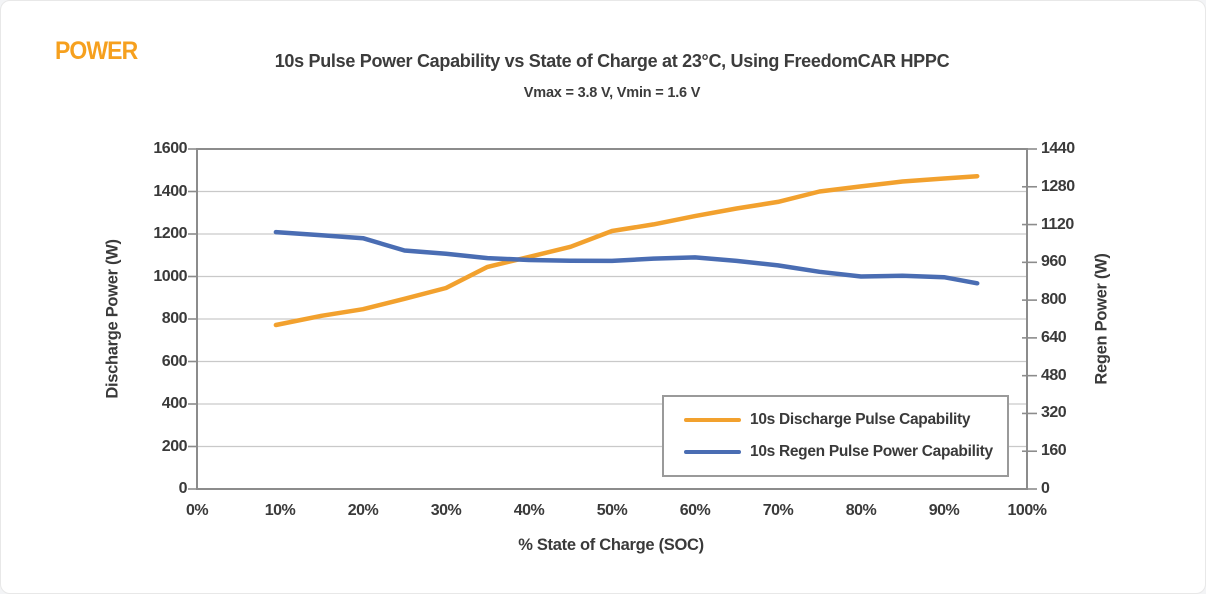 The height and width of the screenshot is (594, 1206). What do you see at coordinates (871, 451) in the screenshot?
I see `legend-label-regen: 10s Regen Pulse Power Capability` at bounding box center [871, 451].